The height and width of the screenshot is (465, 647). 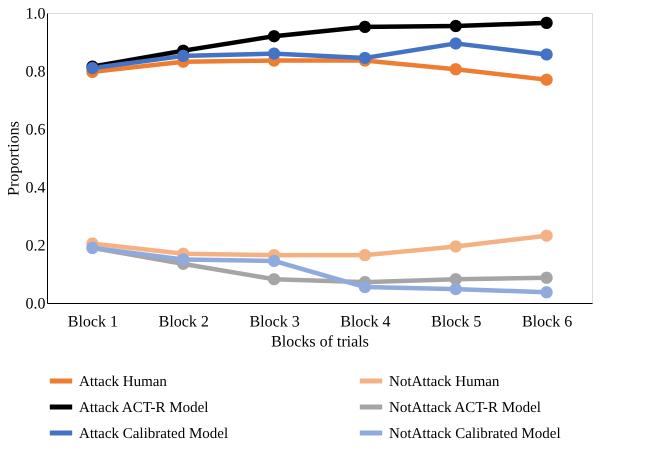 I want to click on y-tick-label: 0.8, so click(x=36, y=72).